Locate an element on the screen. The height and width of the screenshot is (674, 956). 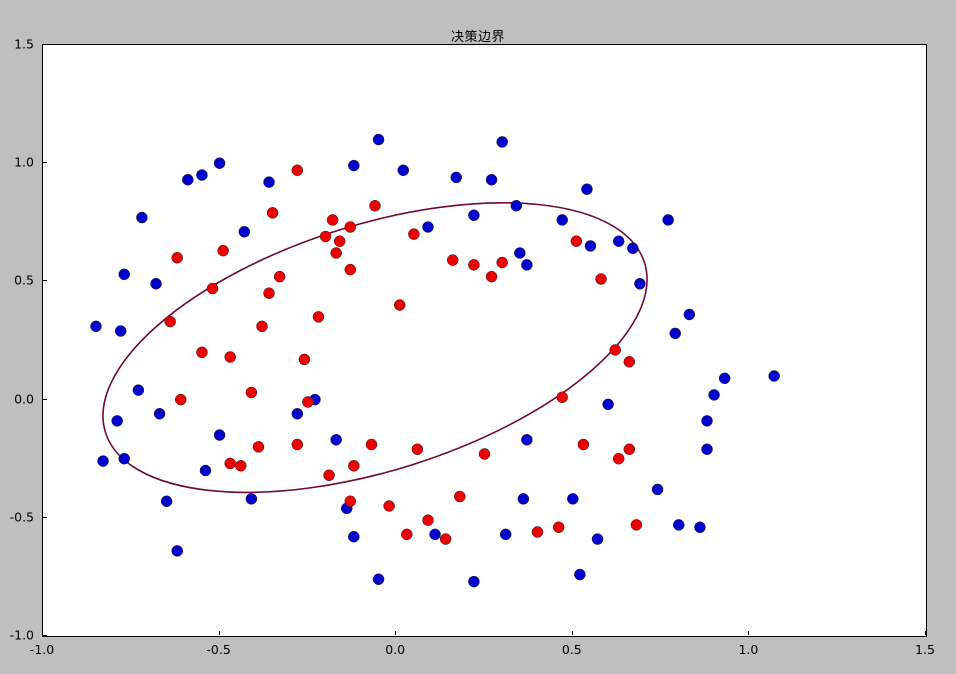
y-tick-label: -1.0 is located at coordinates (21, 635).